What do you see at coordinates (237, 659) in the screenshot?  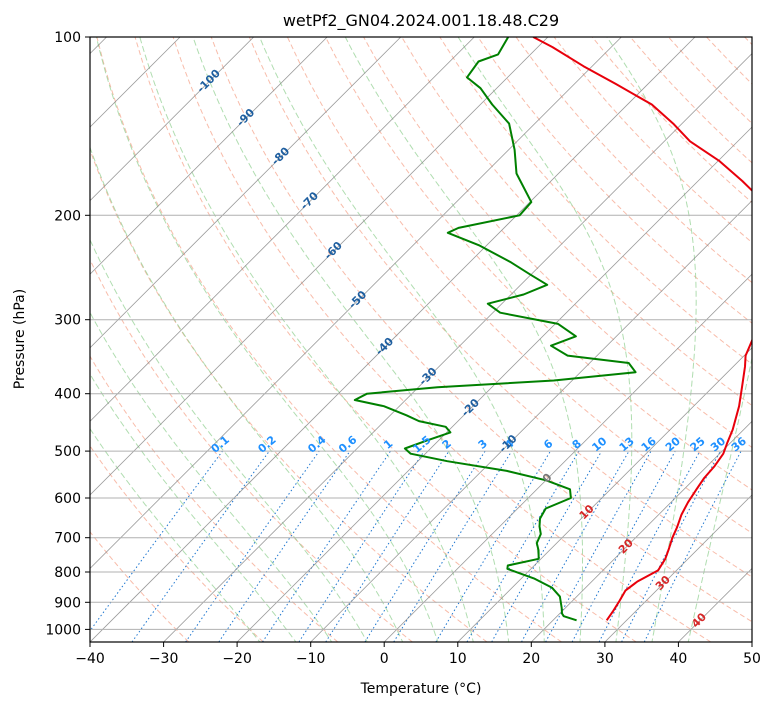 I see `x-tick-label: −20` at bounding box center [237, 659].